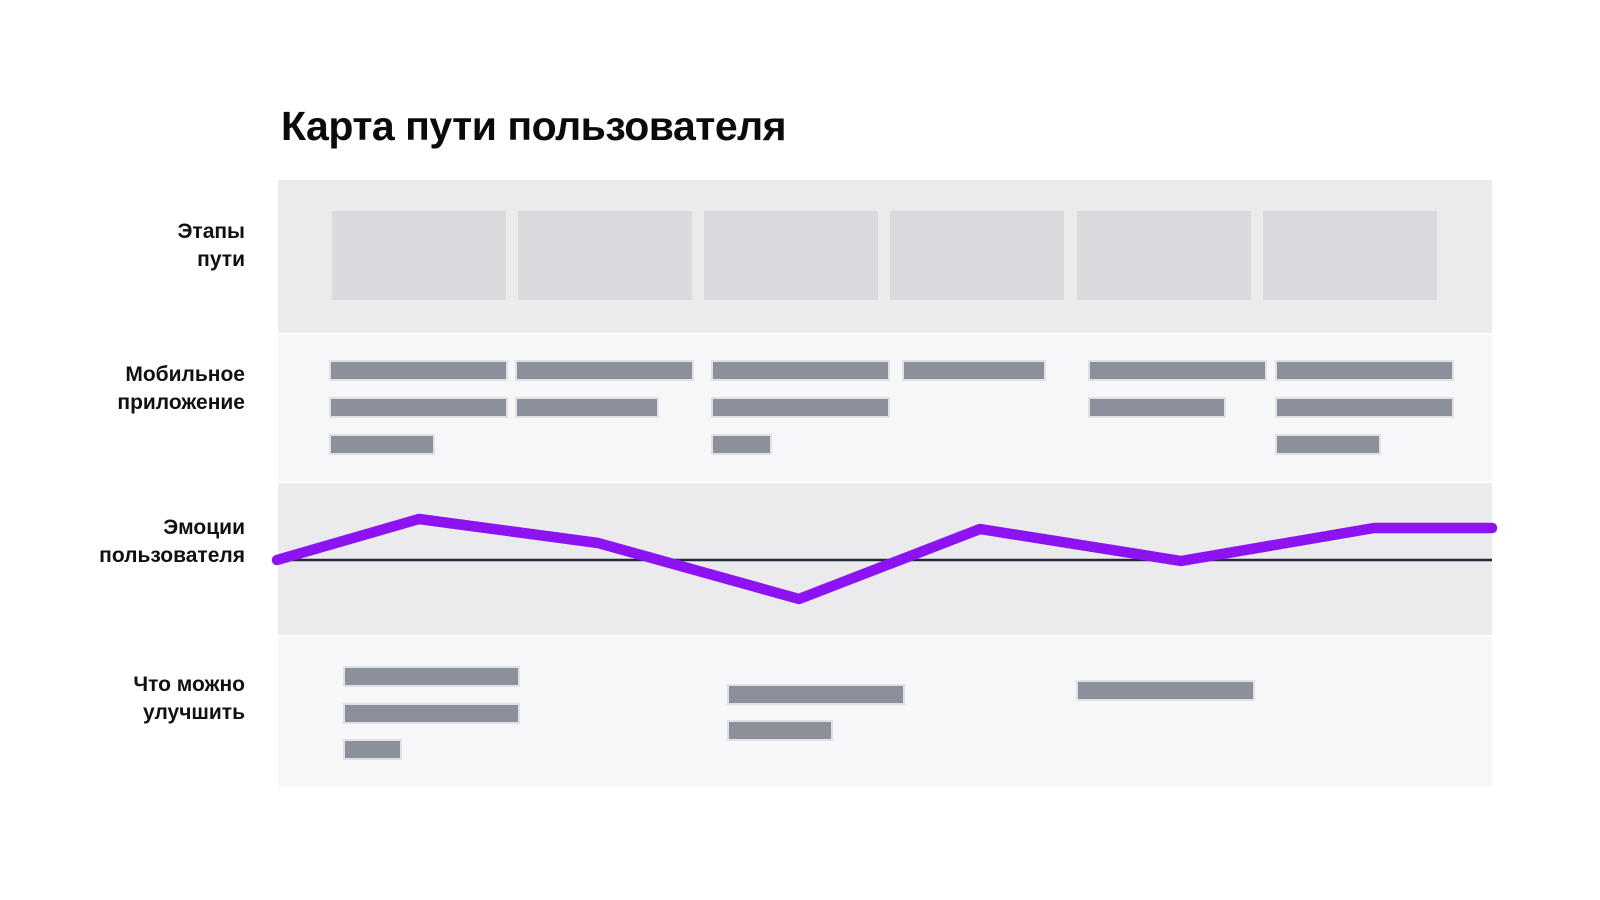 The width and height of the screenshot is (1600, 900). Describe the element at coordinates (534, 126) in the screenshot. I see `page-title: Карта пути пользователя` at that location.